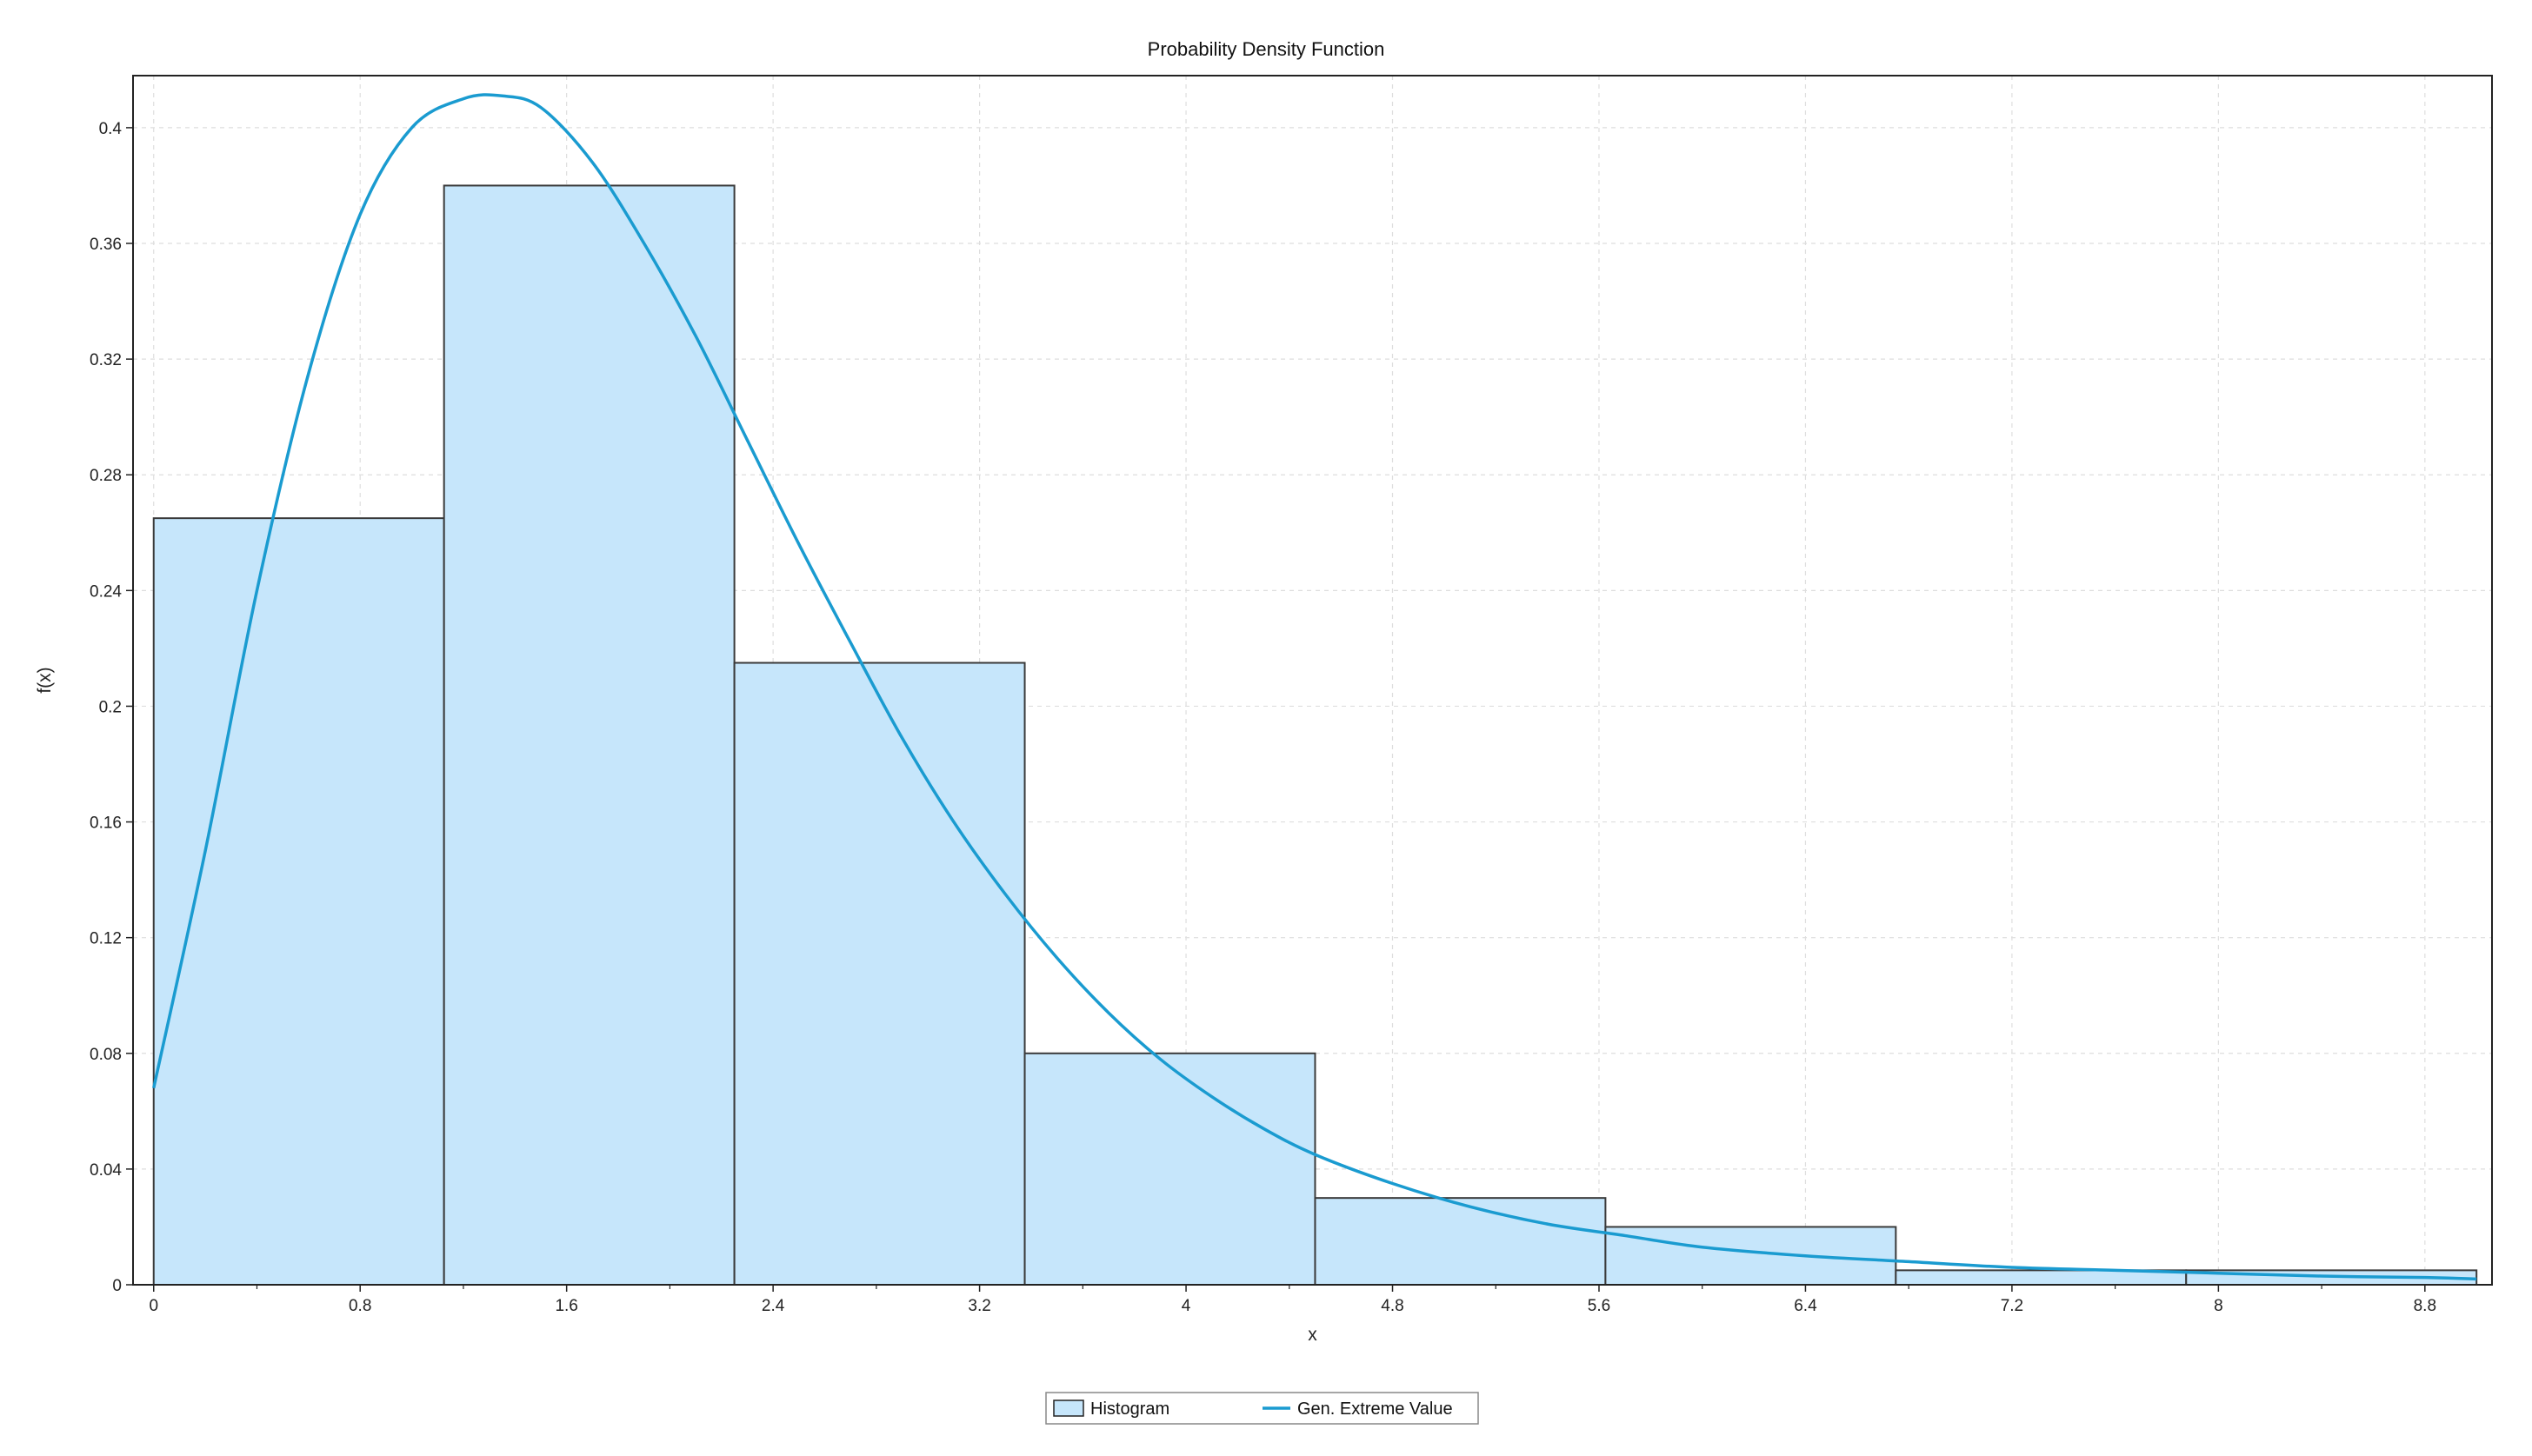 The height and width of the screenshot is (1456, 2532). Describe the element at coordinates (1599, 1306) in the screenshot. I see `x-tick-label: 5.6` at that location.